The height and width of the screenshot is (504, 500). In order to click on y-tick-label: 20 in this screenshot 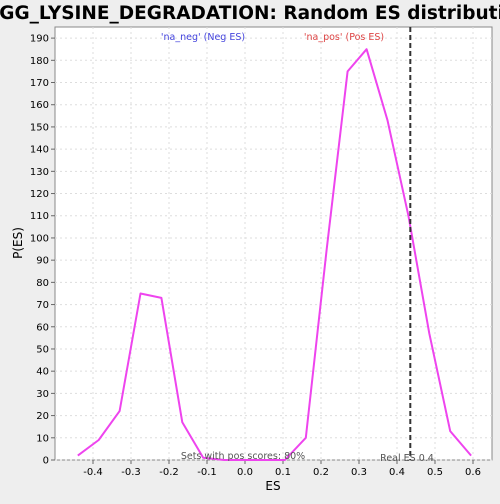, I will do `click(42, 416)`.